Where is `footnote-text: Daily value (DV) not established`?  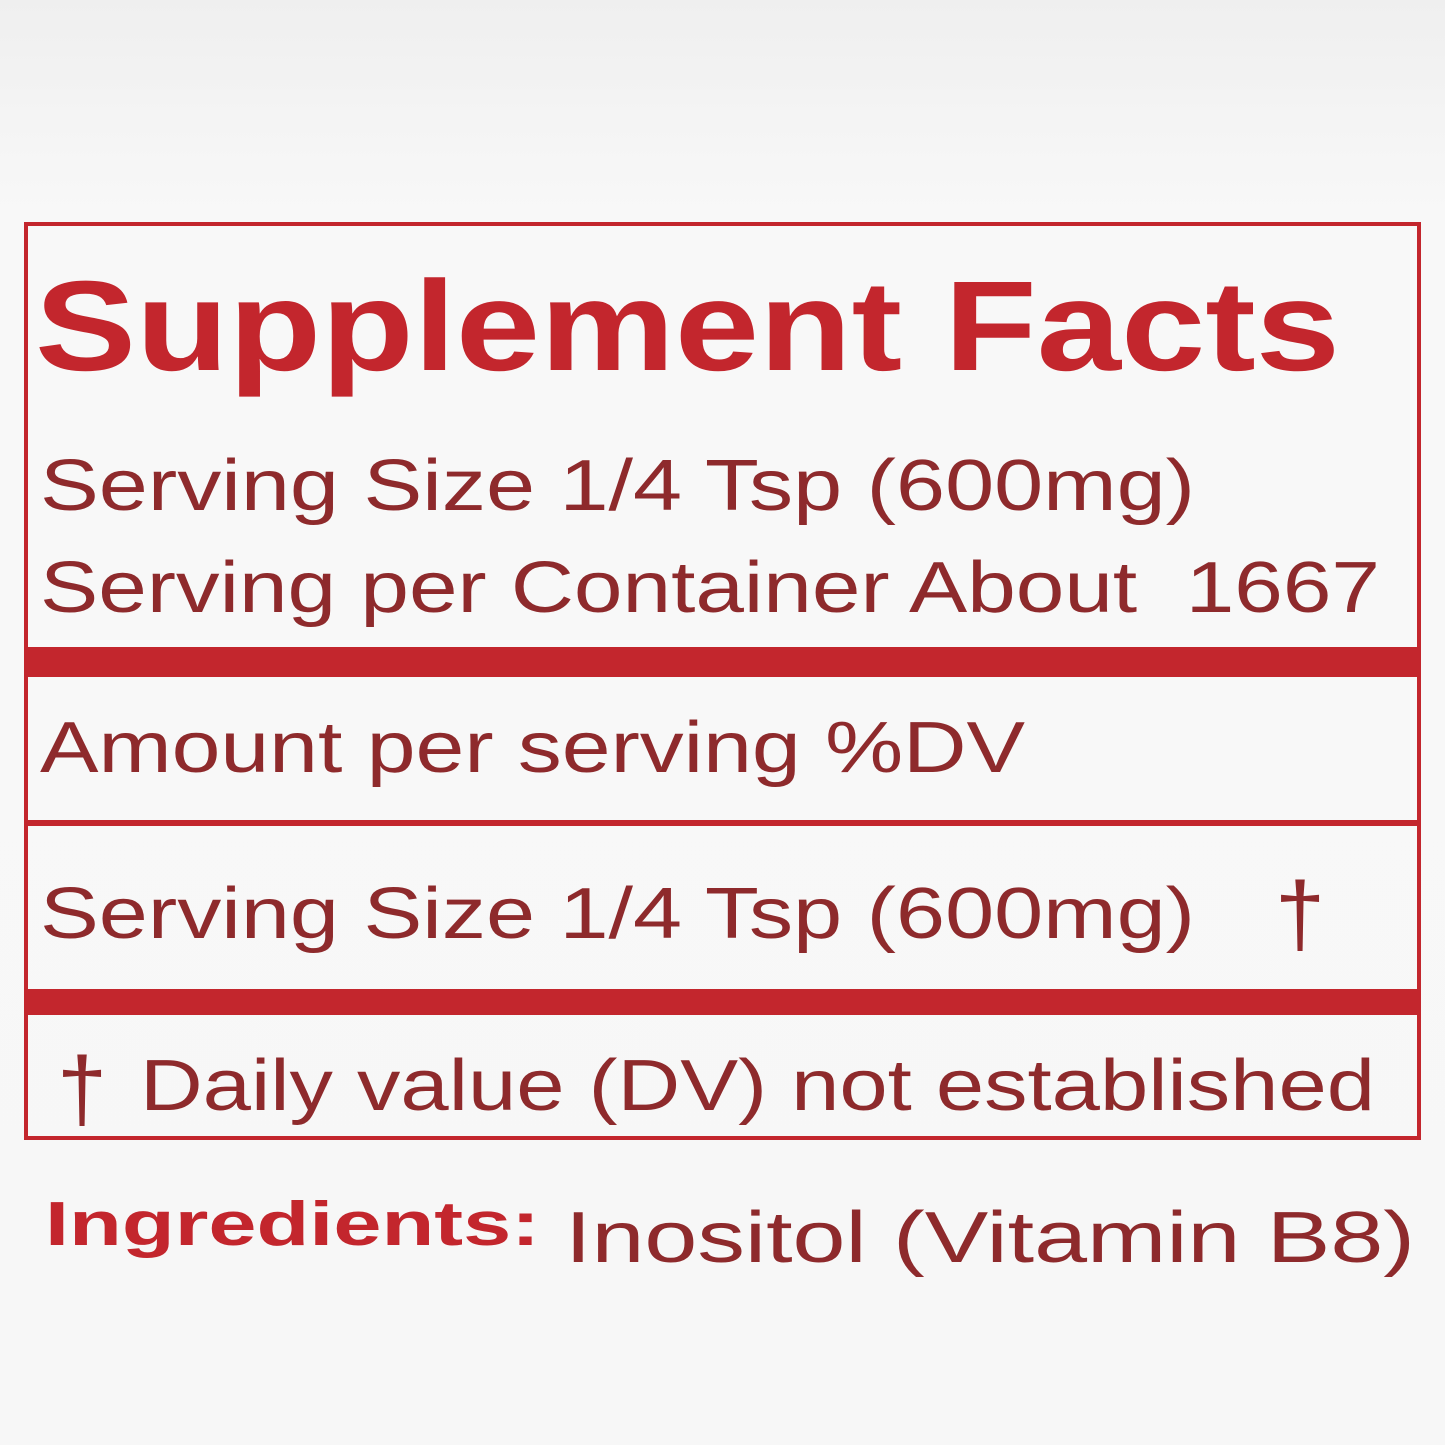
footnote-text: Daily value (DV) not established is located at coordinates (757, 1086).